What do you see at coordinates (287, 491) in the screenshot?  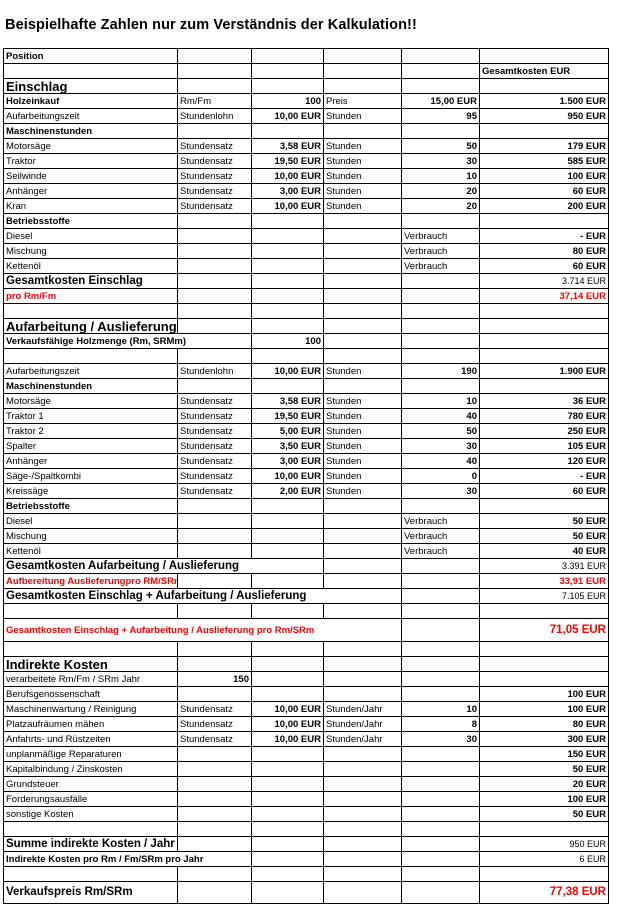 I see `row-rate: 2,00 EUR` at bounding box center [287, 491].